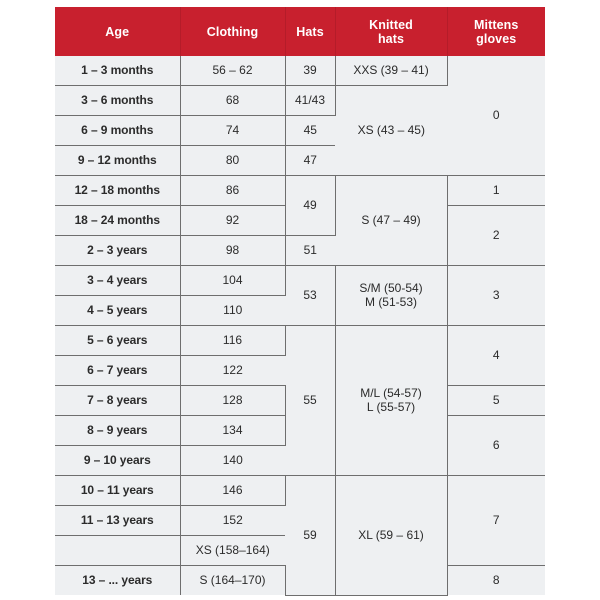 Image resolution: width=600 pixels, height=600 pixels. What do you see at coordinates (391, 295) in the screenshot?
I see `cell-knitted-hats: S/M (50-54) M (51-53)` at bounding box center [391, 295].